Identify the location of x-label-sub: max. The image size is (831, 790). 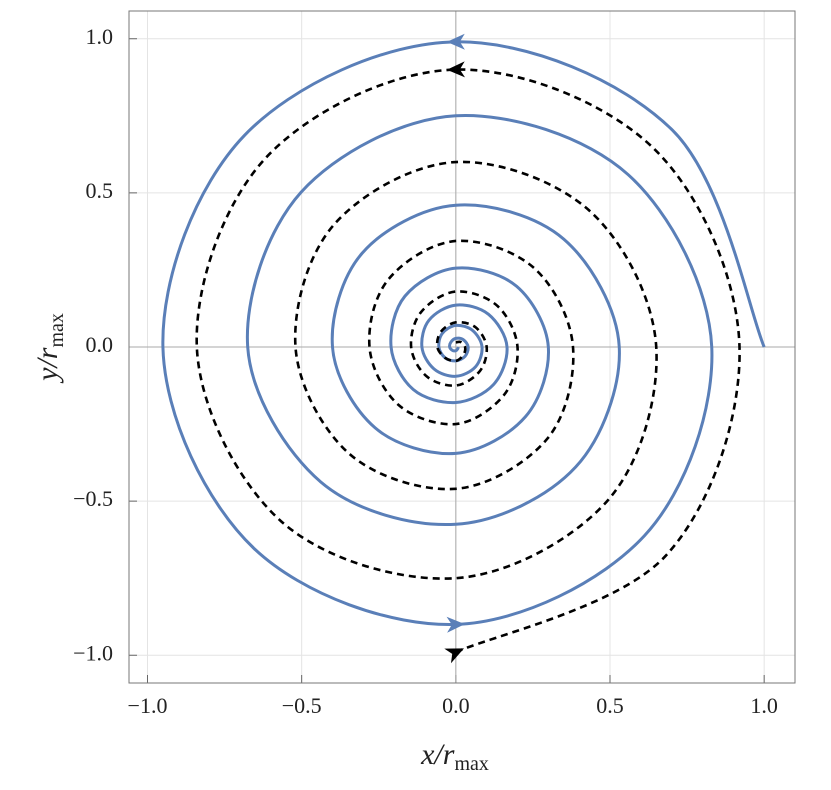
(471, 764).